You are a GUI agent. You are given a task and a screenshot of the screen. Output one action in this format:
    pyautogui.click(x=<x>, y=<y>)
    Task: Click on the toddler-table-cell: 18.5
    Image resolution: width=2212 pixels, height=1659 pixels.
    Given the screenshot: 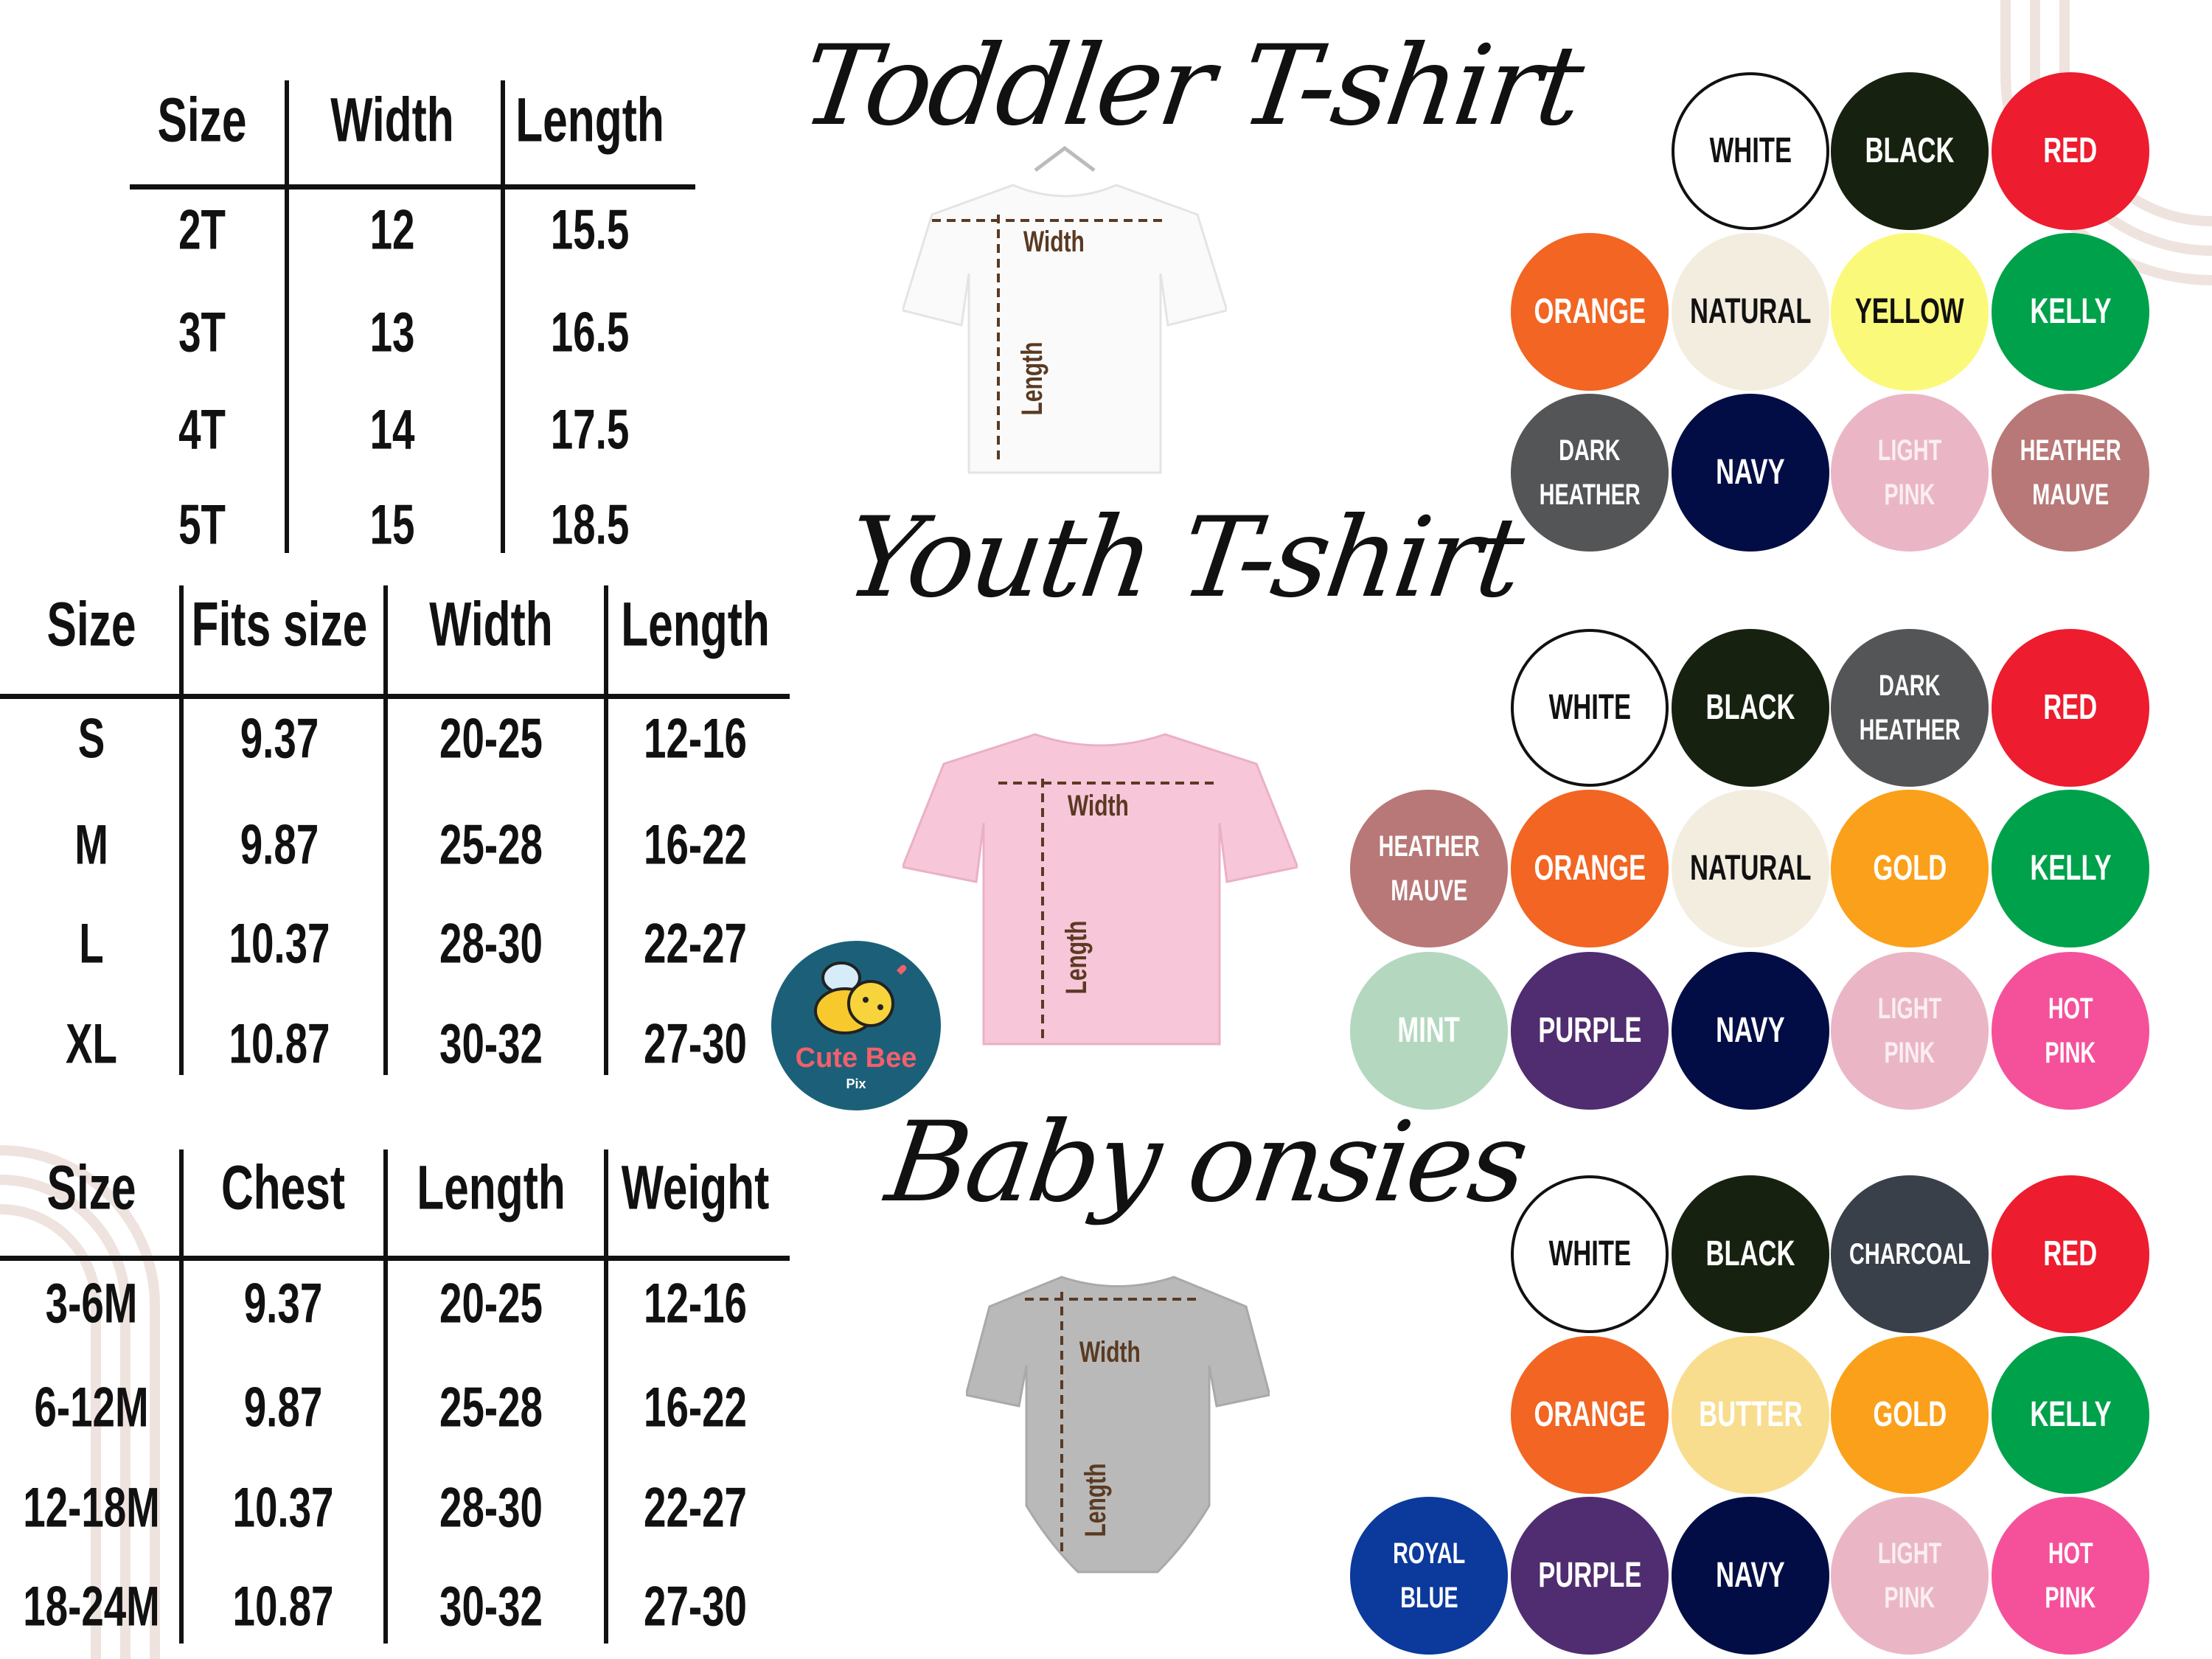 What is the action you would take?
    pyautogui.click(x=590, y=525)
    